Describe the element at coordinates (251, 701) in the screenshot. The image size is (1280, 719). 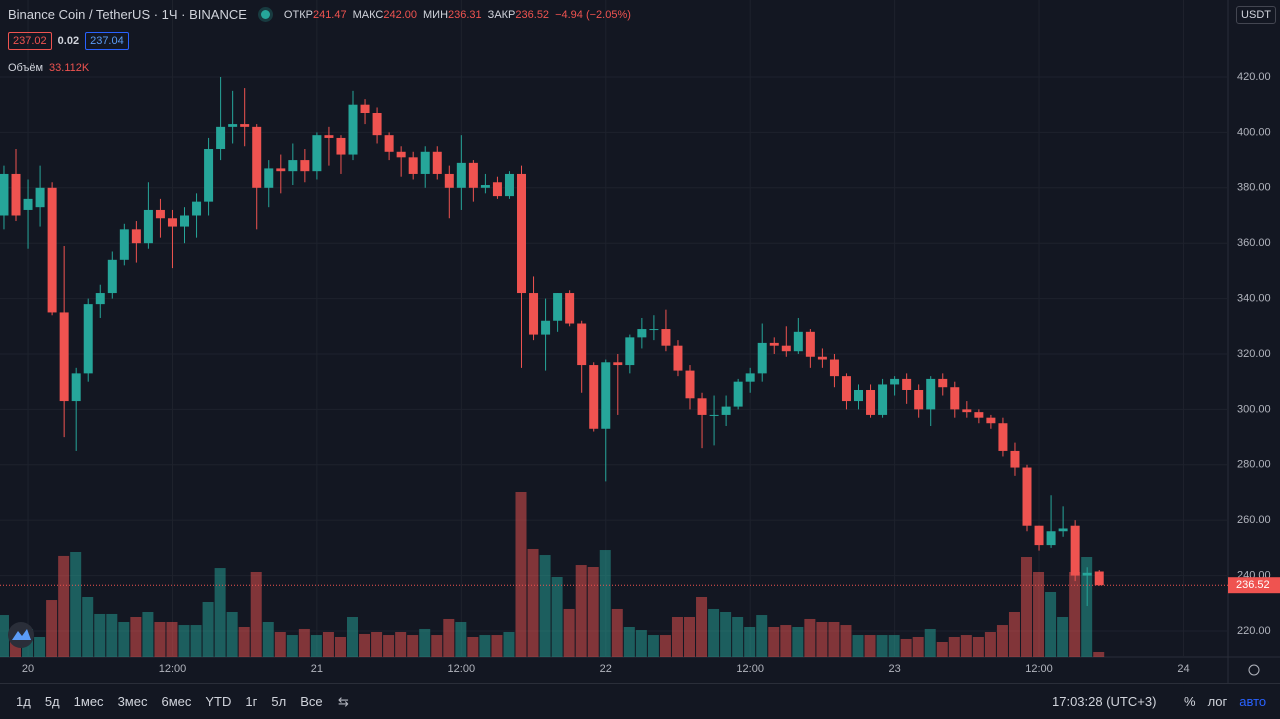
I see `range-button: 1г` at that location.